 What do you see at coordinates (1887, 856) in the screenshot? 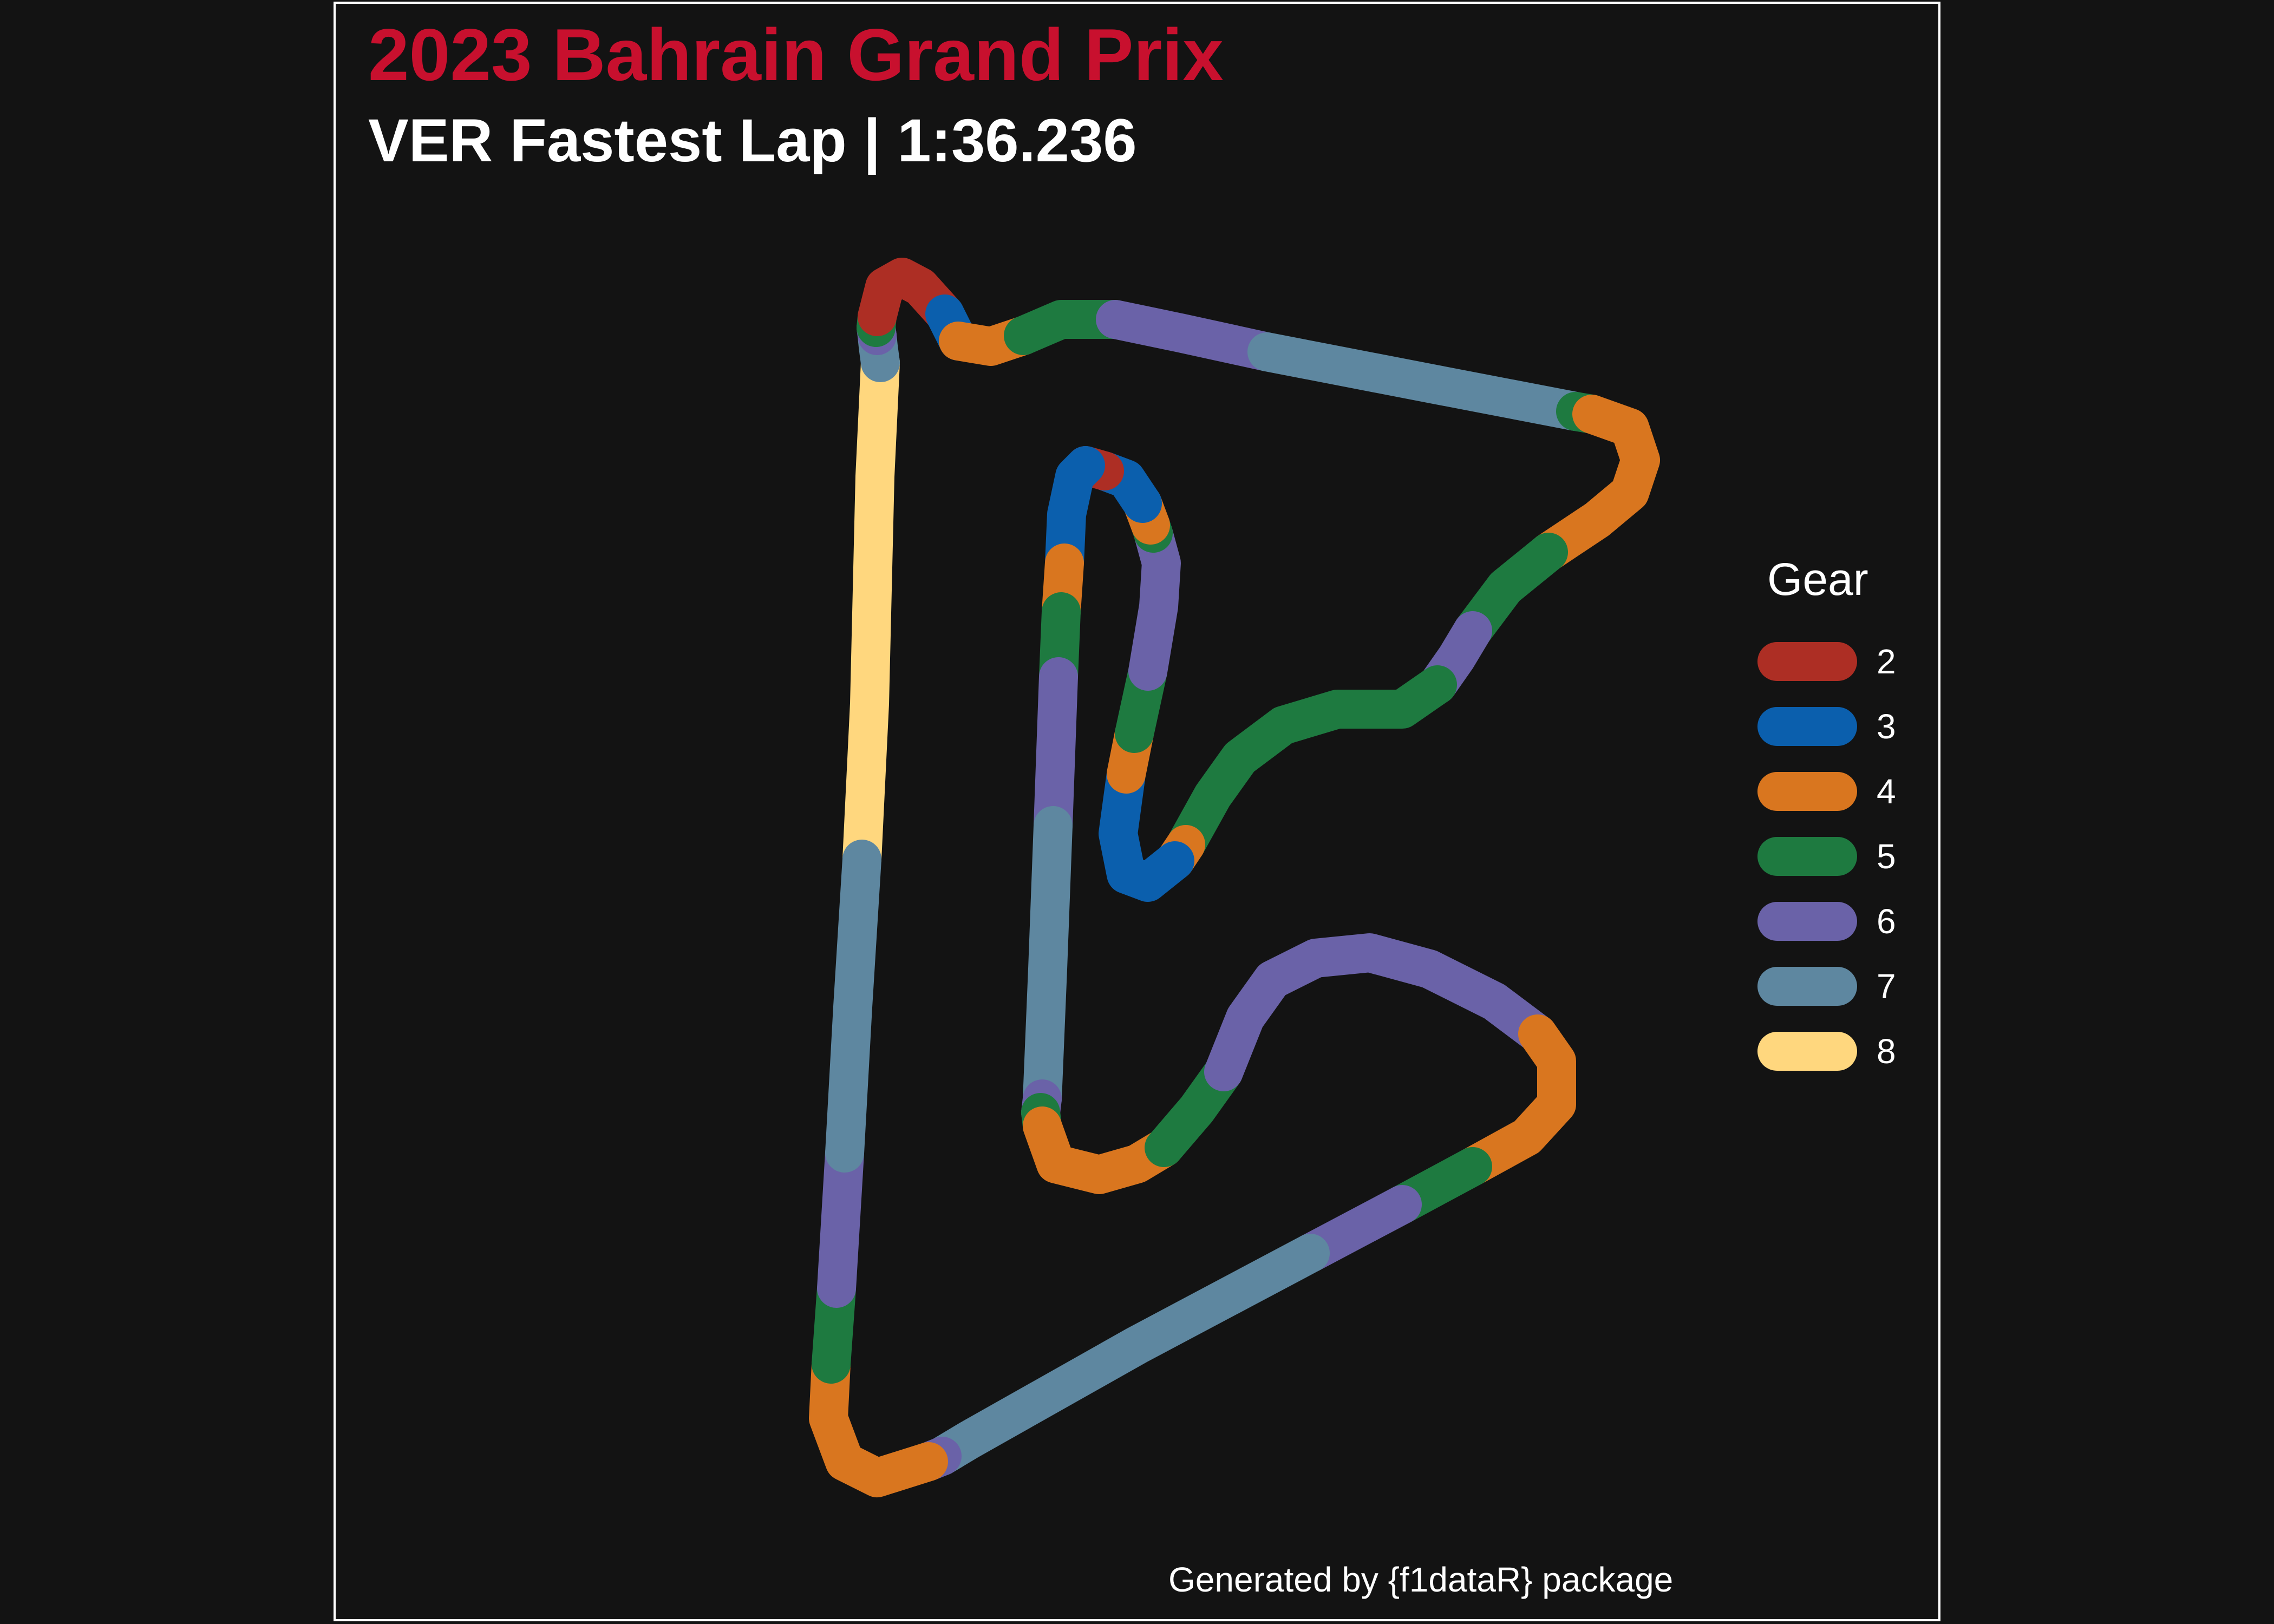
I see `legend-label: 5` at bounding box center [1887, 856].